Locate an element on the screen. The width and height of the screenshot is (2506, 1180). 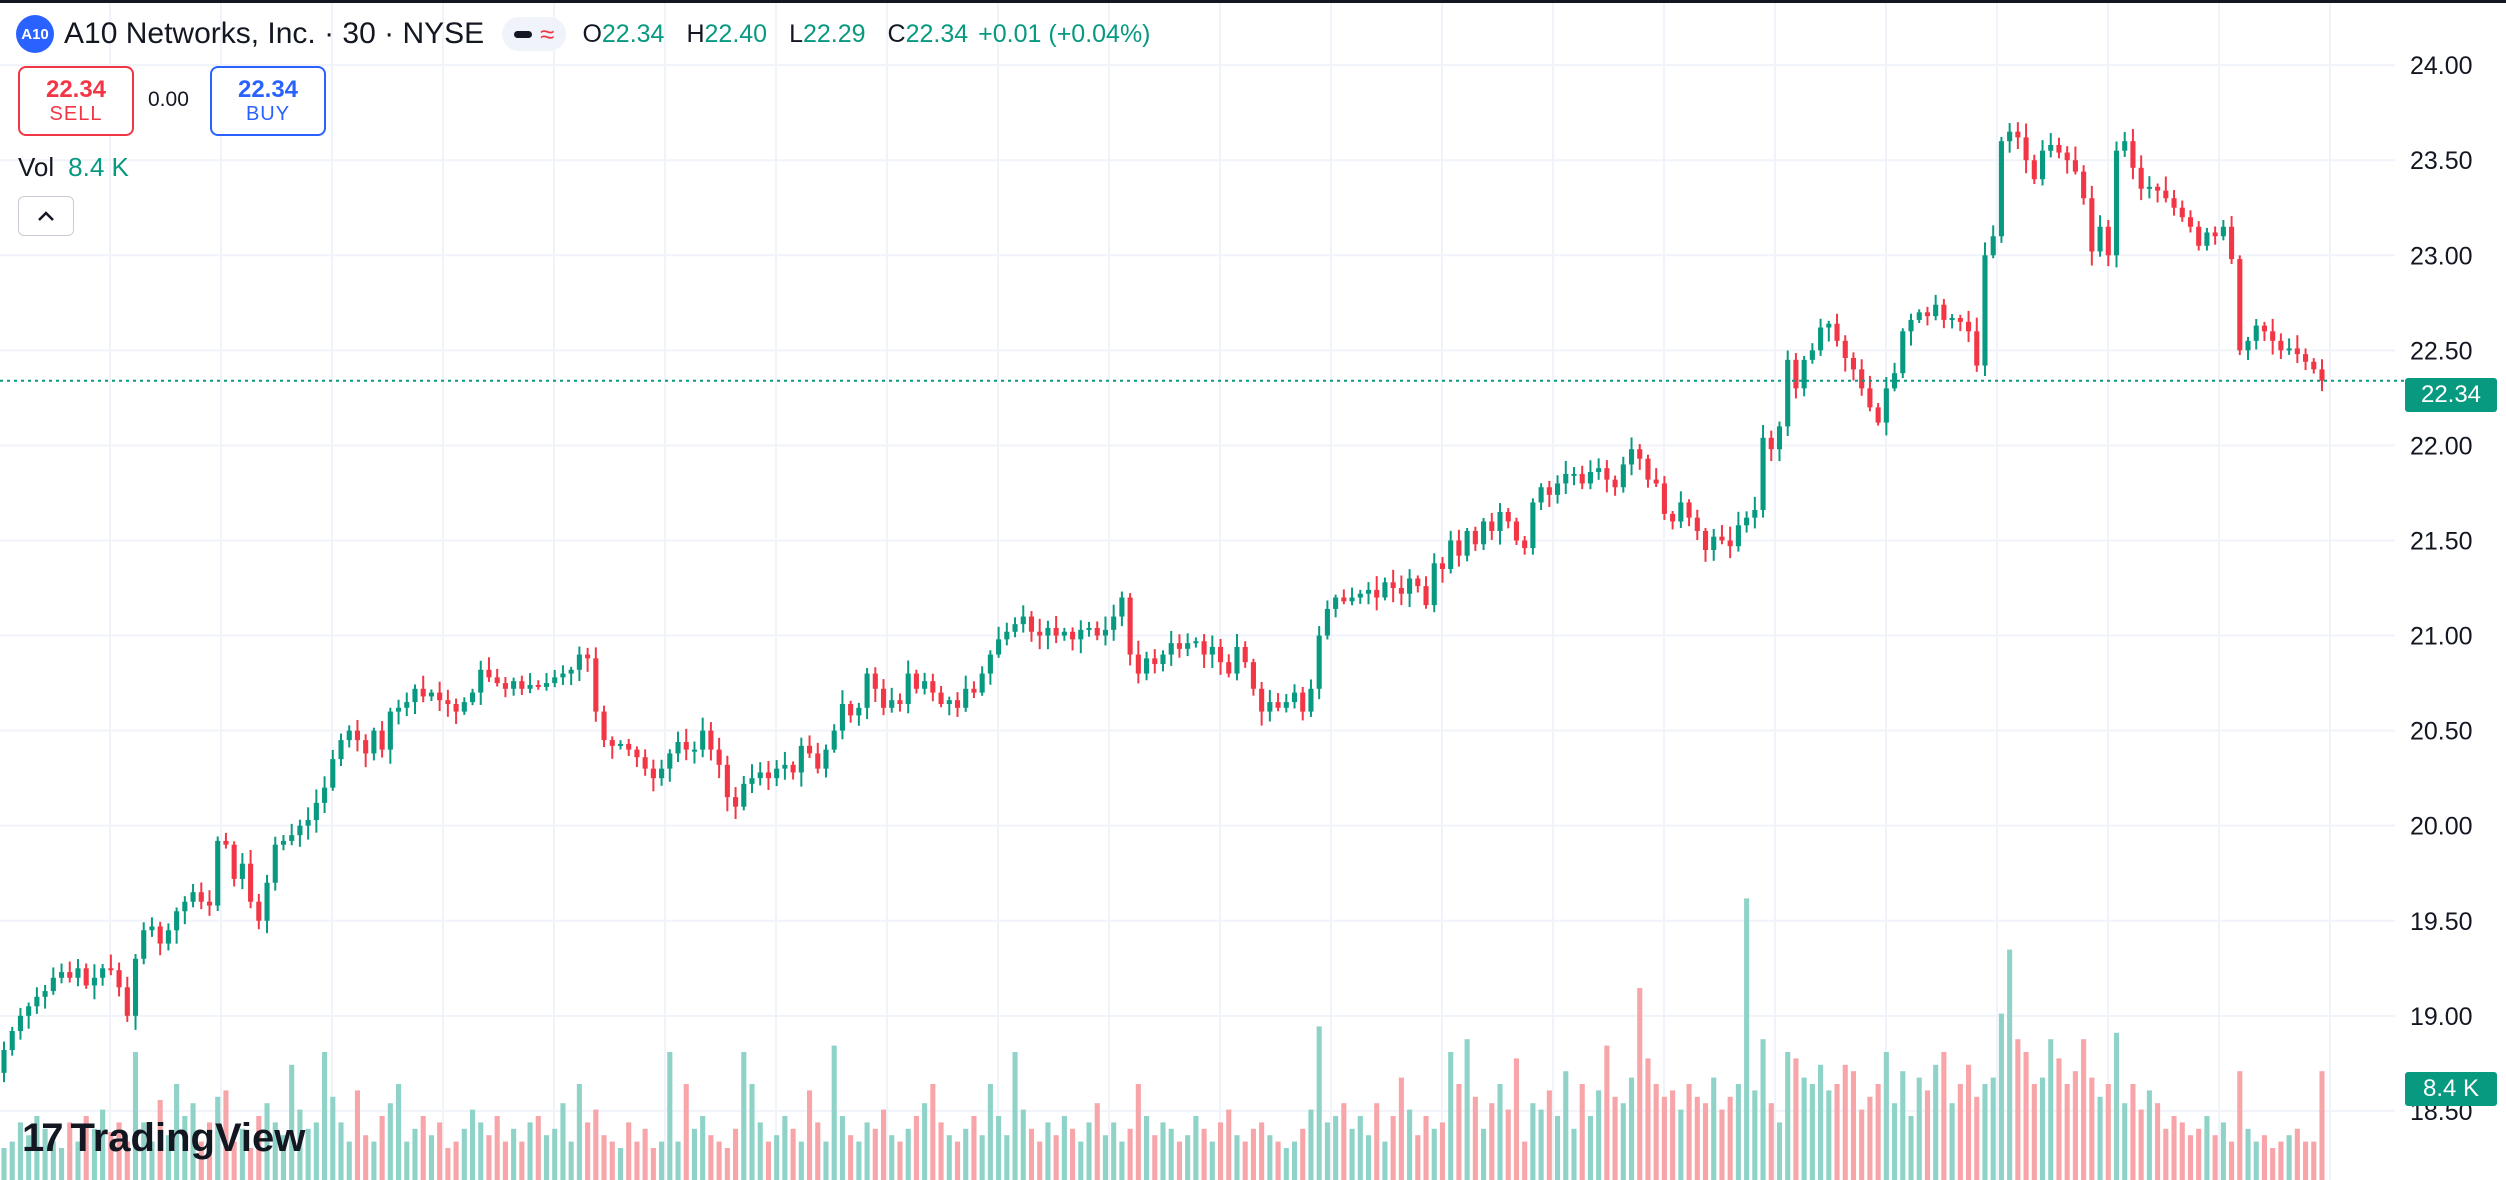
indicator-toggle: ≈ is located at coordinates (534, 34).